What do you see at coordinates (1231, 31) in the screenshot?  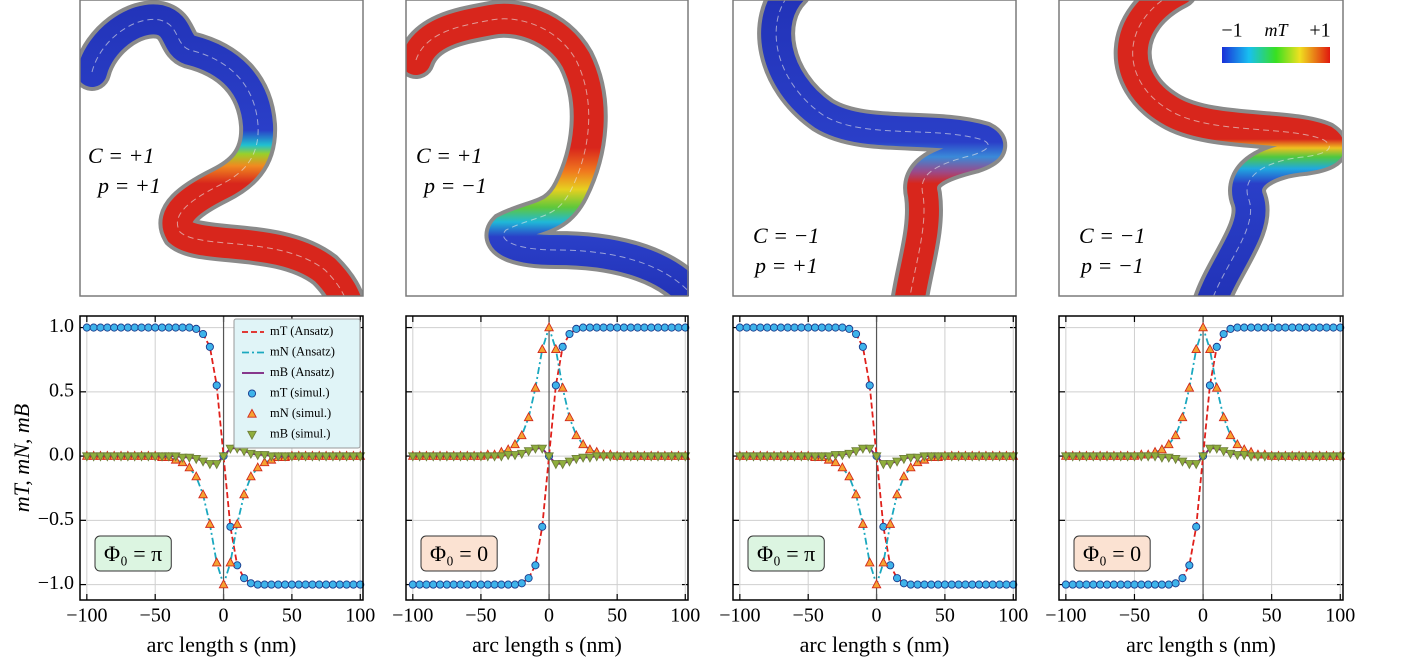 I see `colorbar-tick-label: −1` at bounding box center [1231, 31].